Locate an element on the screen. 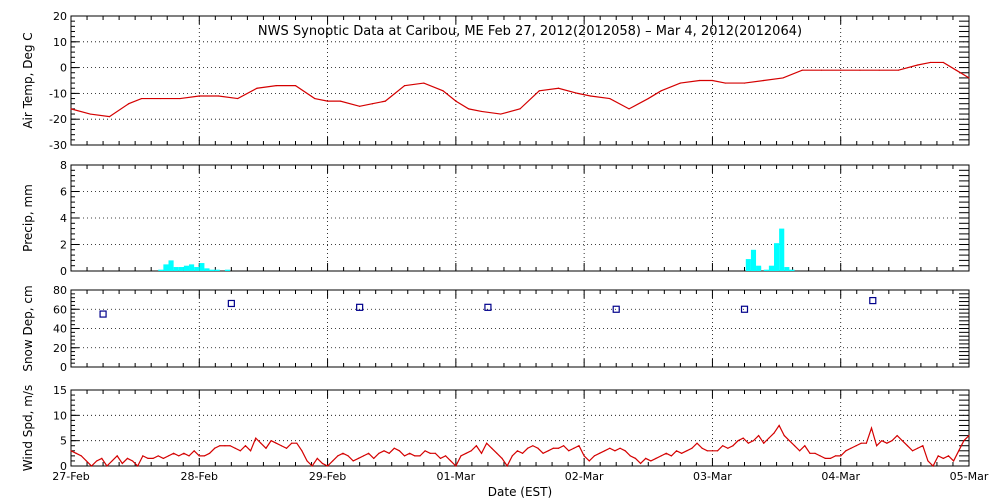 This screenshot has width=1000, height=500. x-tick-label: 29-Feb is located at coordinates (327, 476).